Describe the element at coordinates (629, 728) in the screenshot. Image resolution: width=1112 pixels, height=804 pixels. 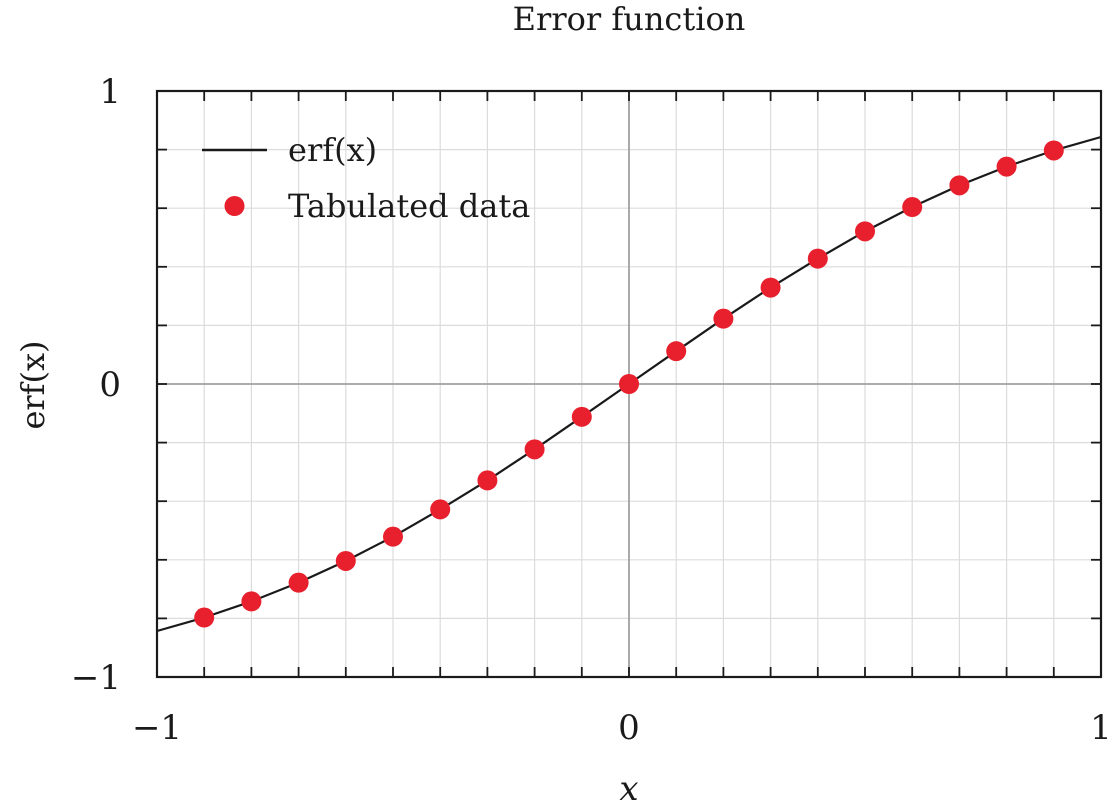
I see `x-tick-label: 0` at that location.